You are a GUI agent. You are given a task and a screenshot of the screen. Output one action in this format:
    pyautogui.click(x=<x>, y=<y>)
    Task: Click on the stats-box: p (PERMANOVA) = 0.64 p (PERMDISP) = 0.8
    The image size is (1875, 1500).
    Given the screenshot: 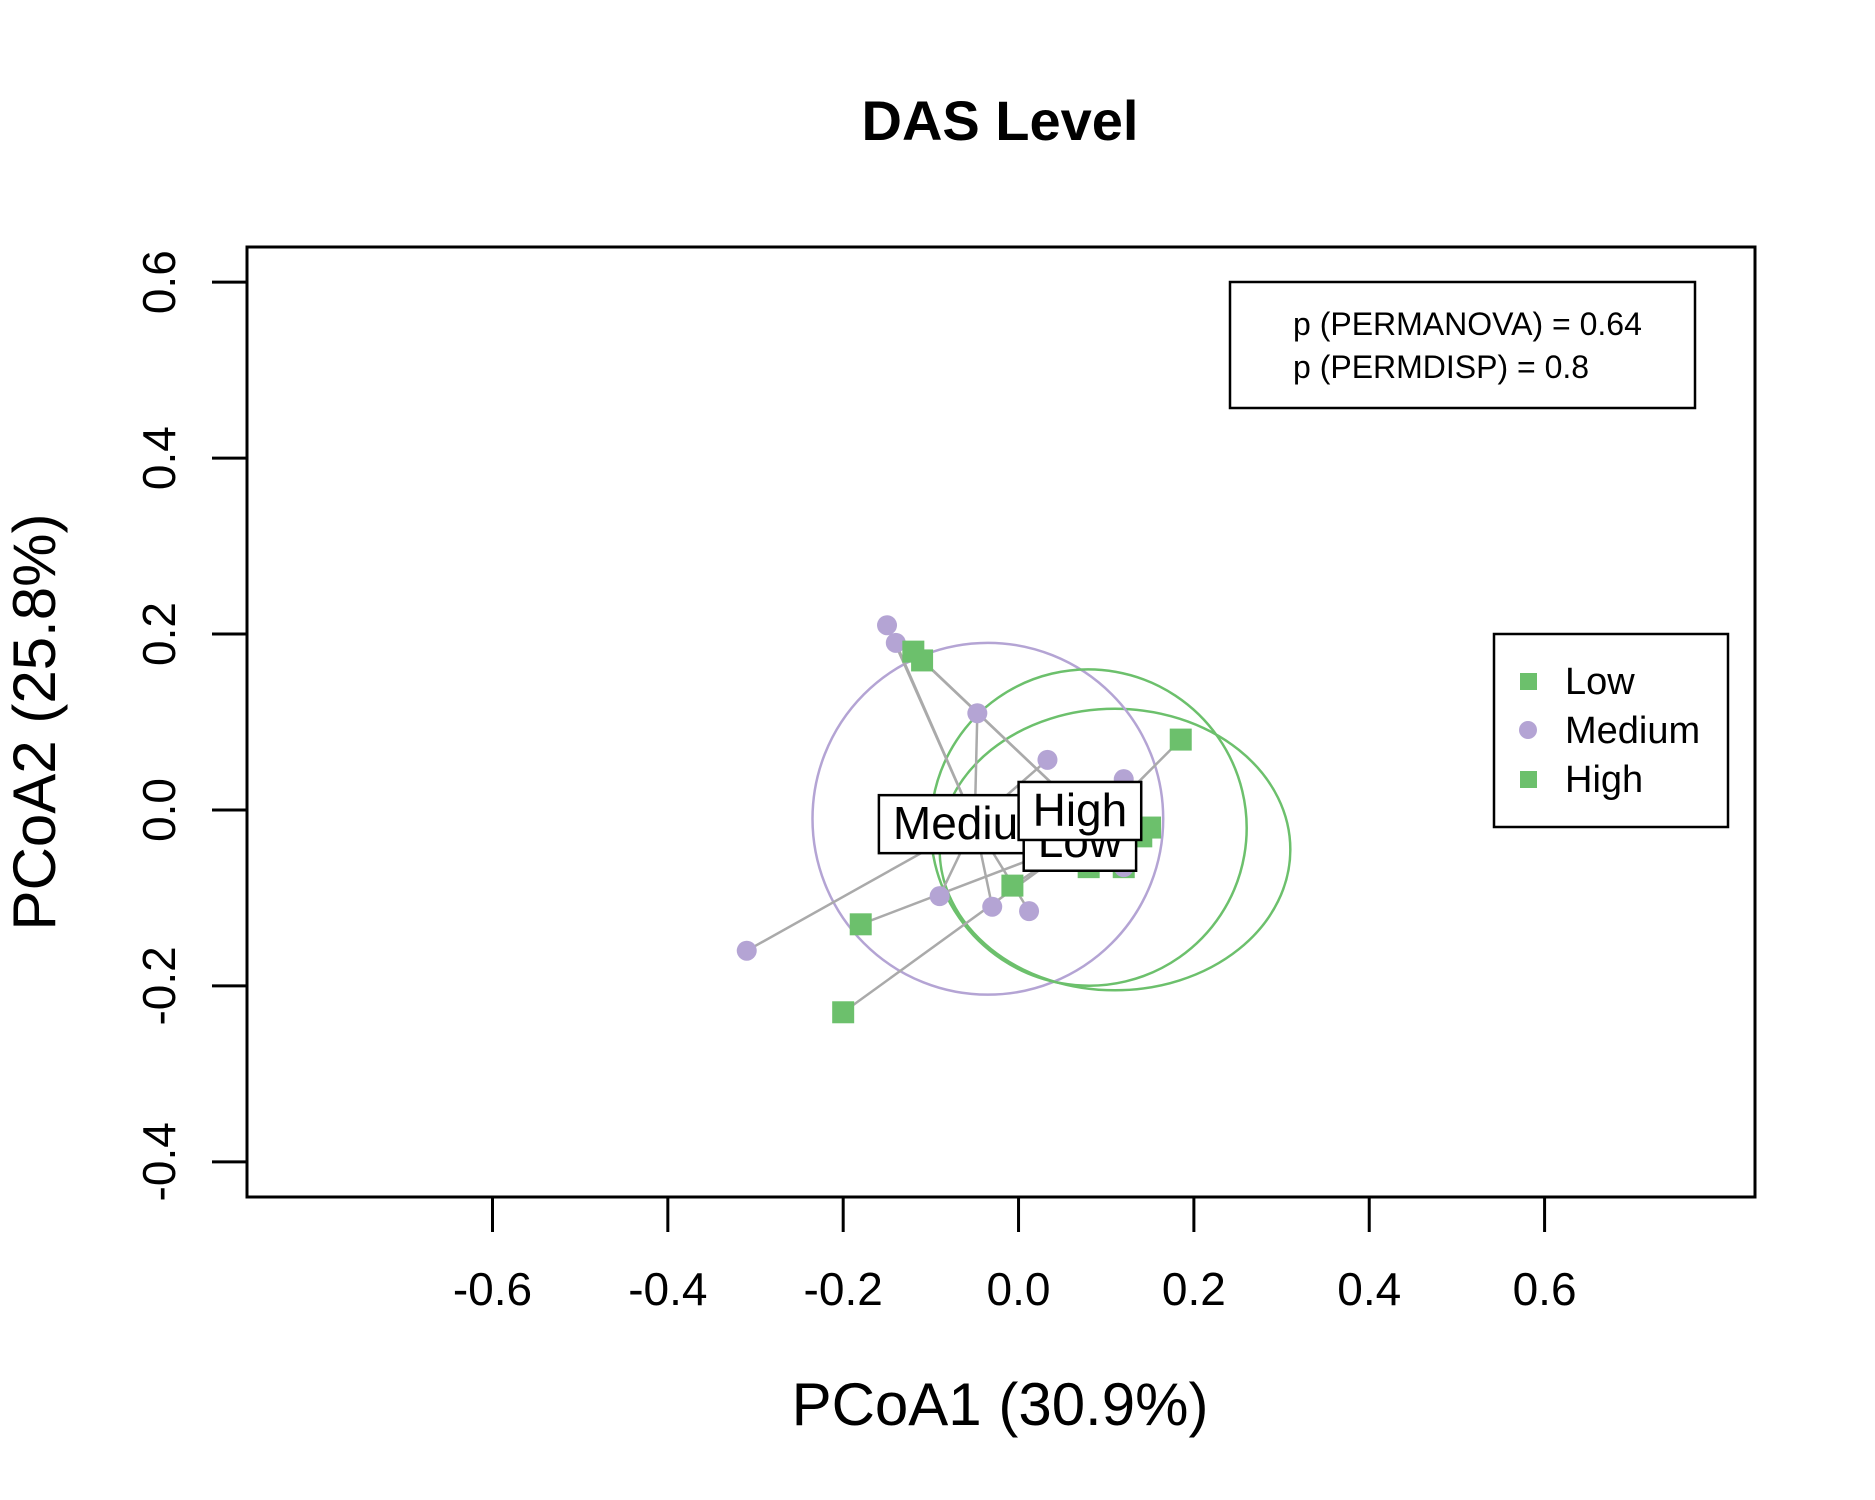 What is the action you would take?
    pyautogui.click(x=1462, y=345)
    